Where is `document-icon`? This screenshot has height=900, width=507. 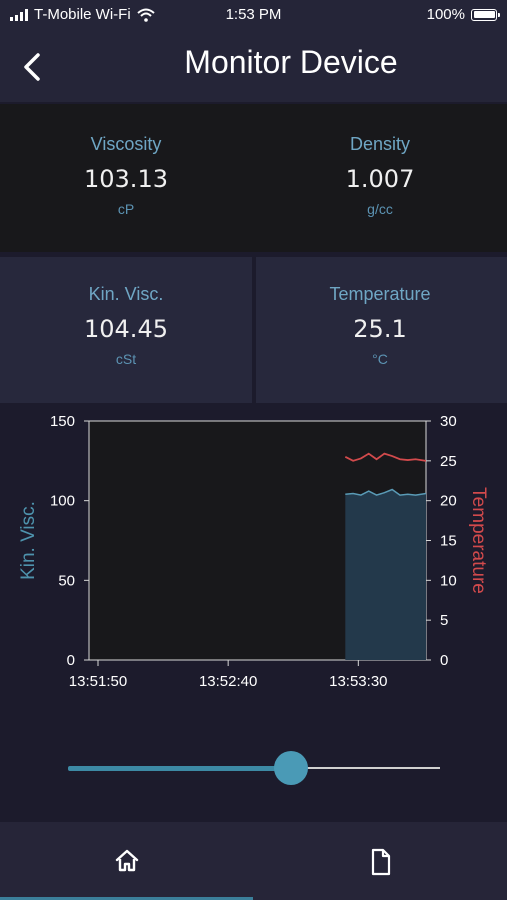
document-icon is located at coordinates (381, 862).